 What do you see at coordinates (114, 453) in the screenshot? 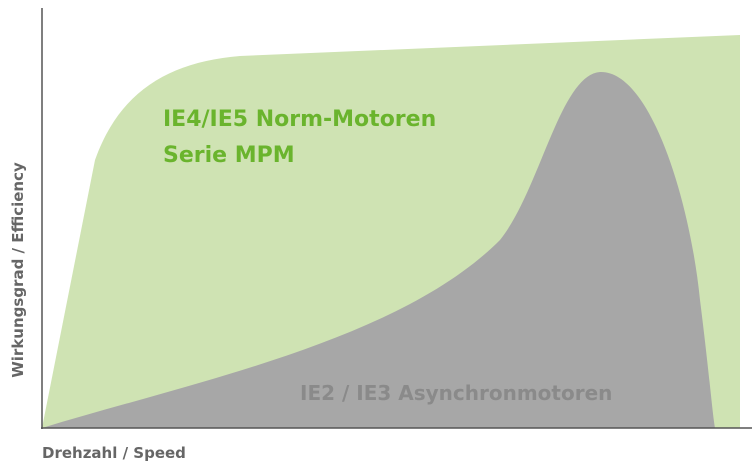
I see `x-axis-label: Drehzahl / Speed` at bounding box center [114, 453].